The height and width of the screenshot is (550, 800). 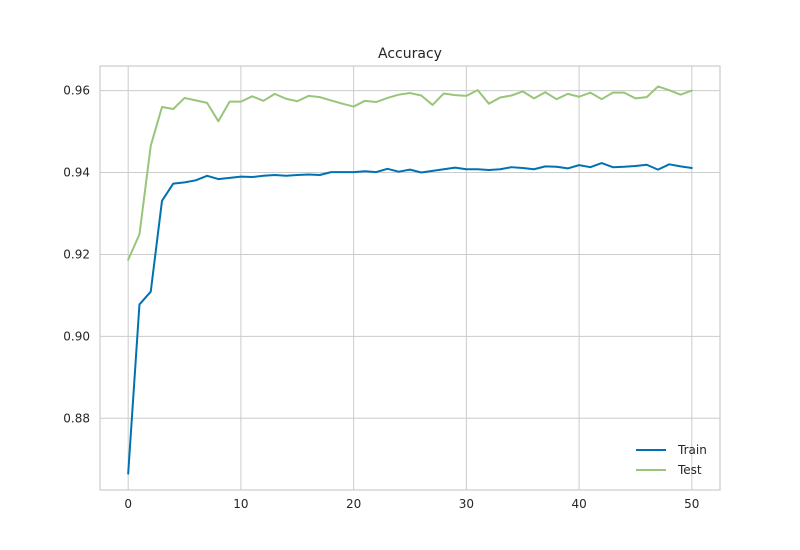 What do you see at coordinates (128, 504) in the screenshot?
I see `x-tick-label: 0` at bounding box center [128, 504].